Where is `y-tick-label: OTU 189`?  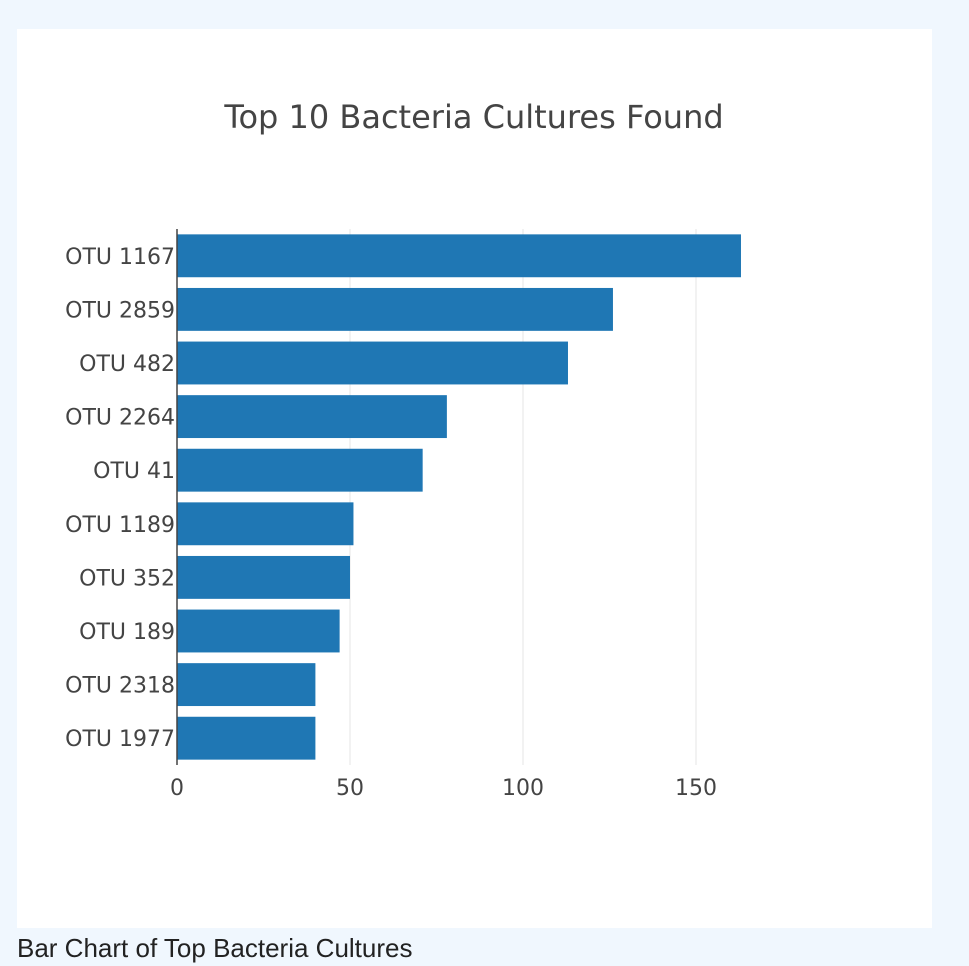 y-tick-label: OTU 189 is located at coordinates (127, 632).